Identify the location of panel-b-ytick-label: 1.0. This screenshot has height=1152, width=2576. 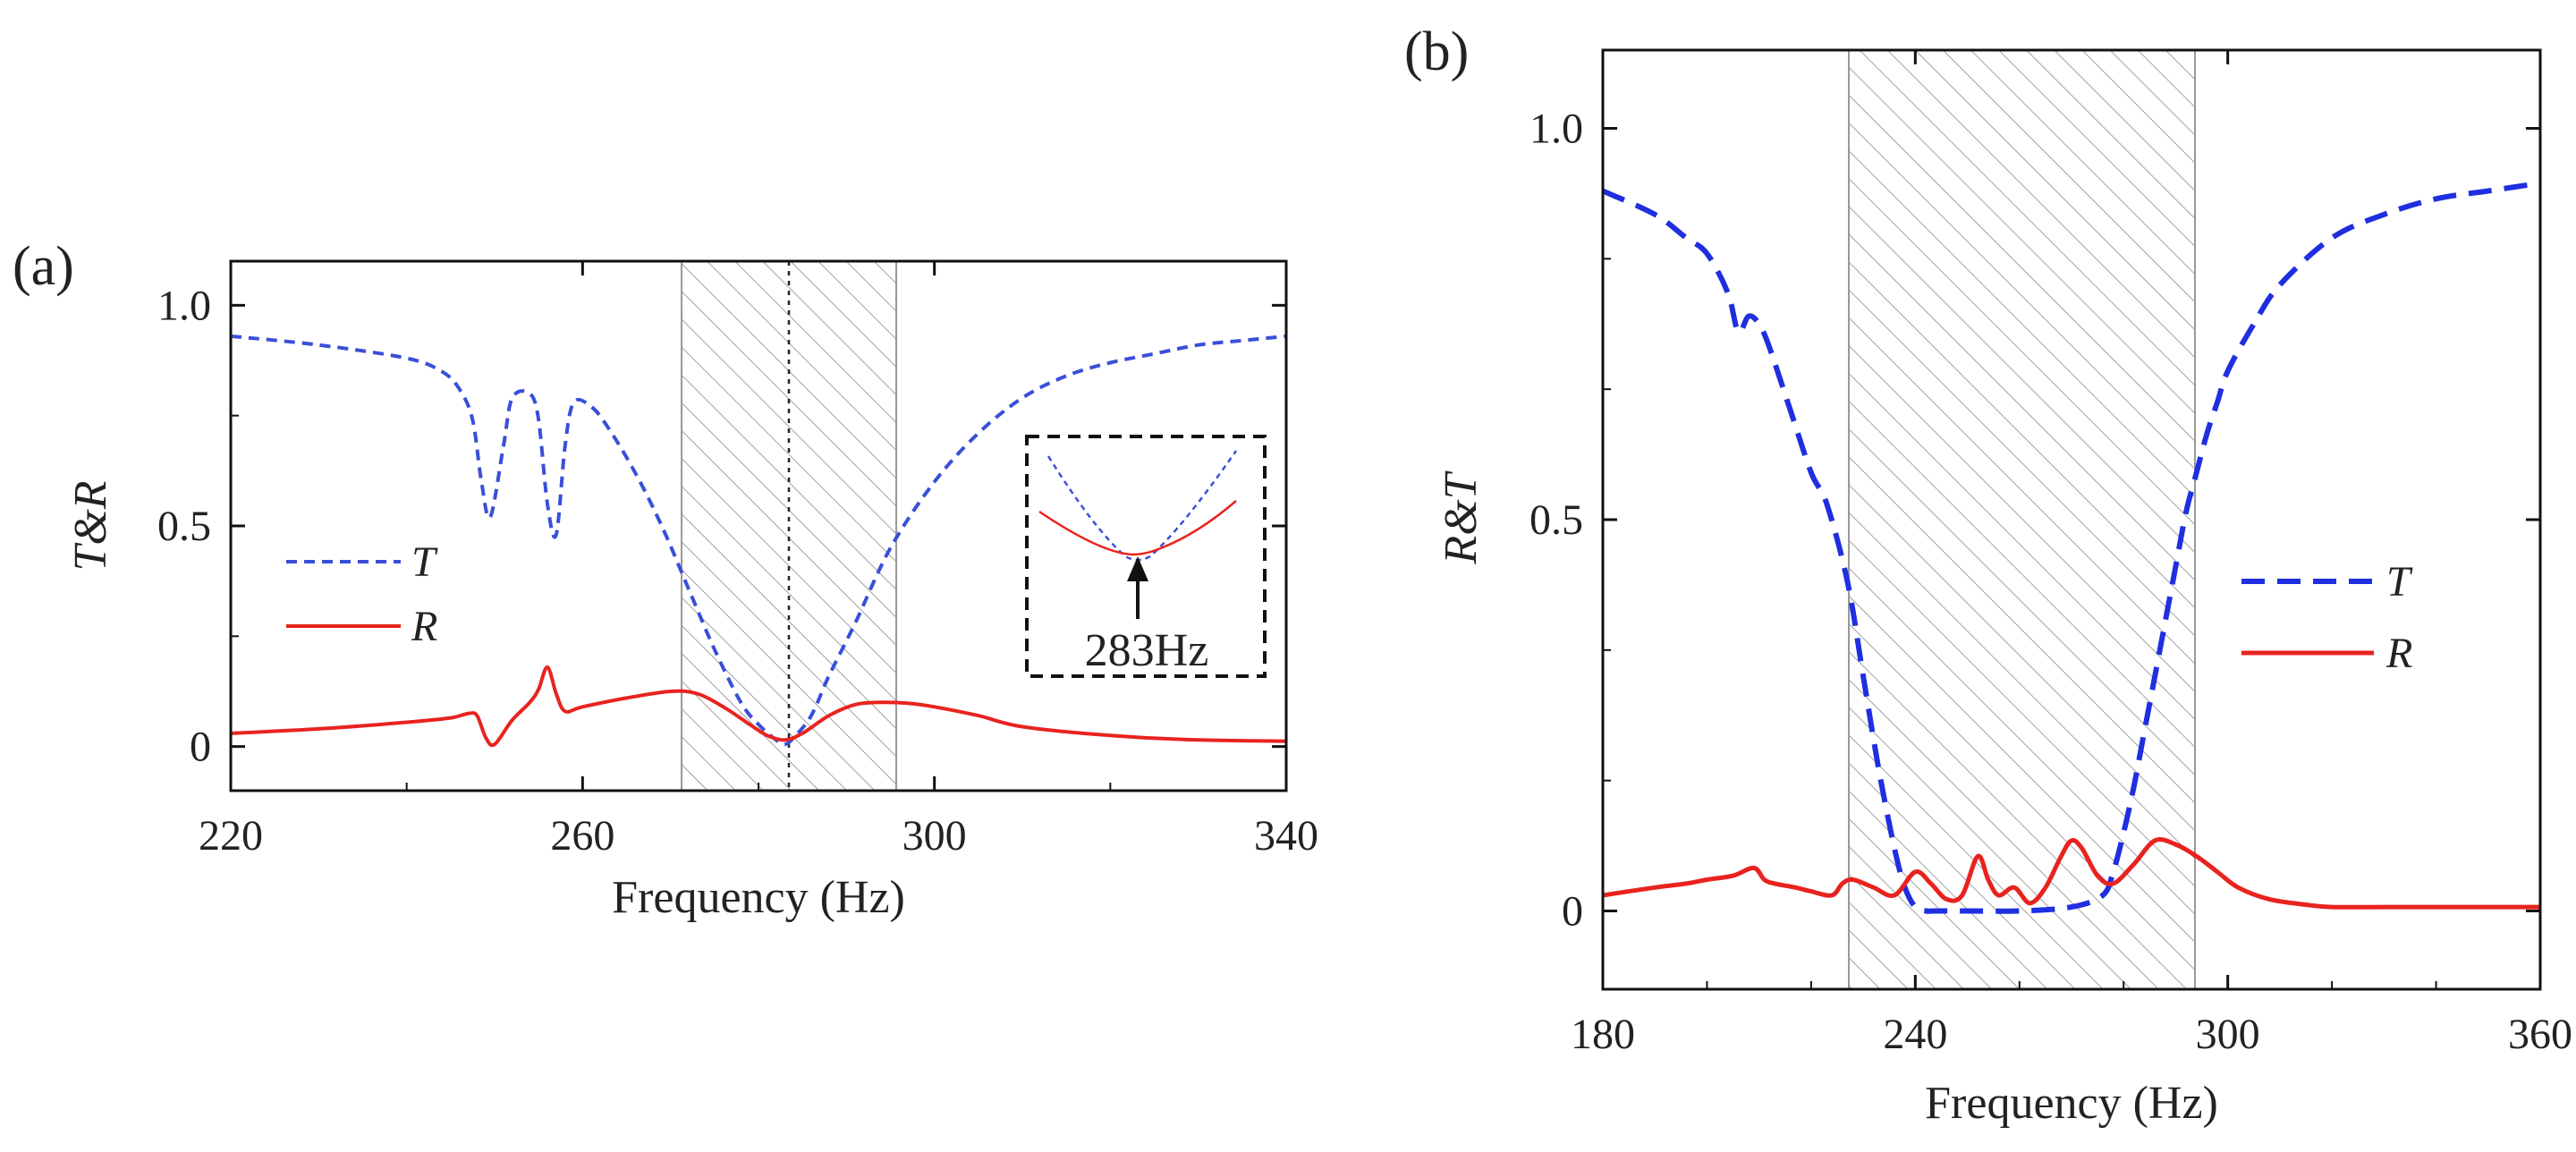
(1556, 130).